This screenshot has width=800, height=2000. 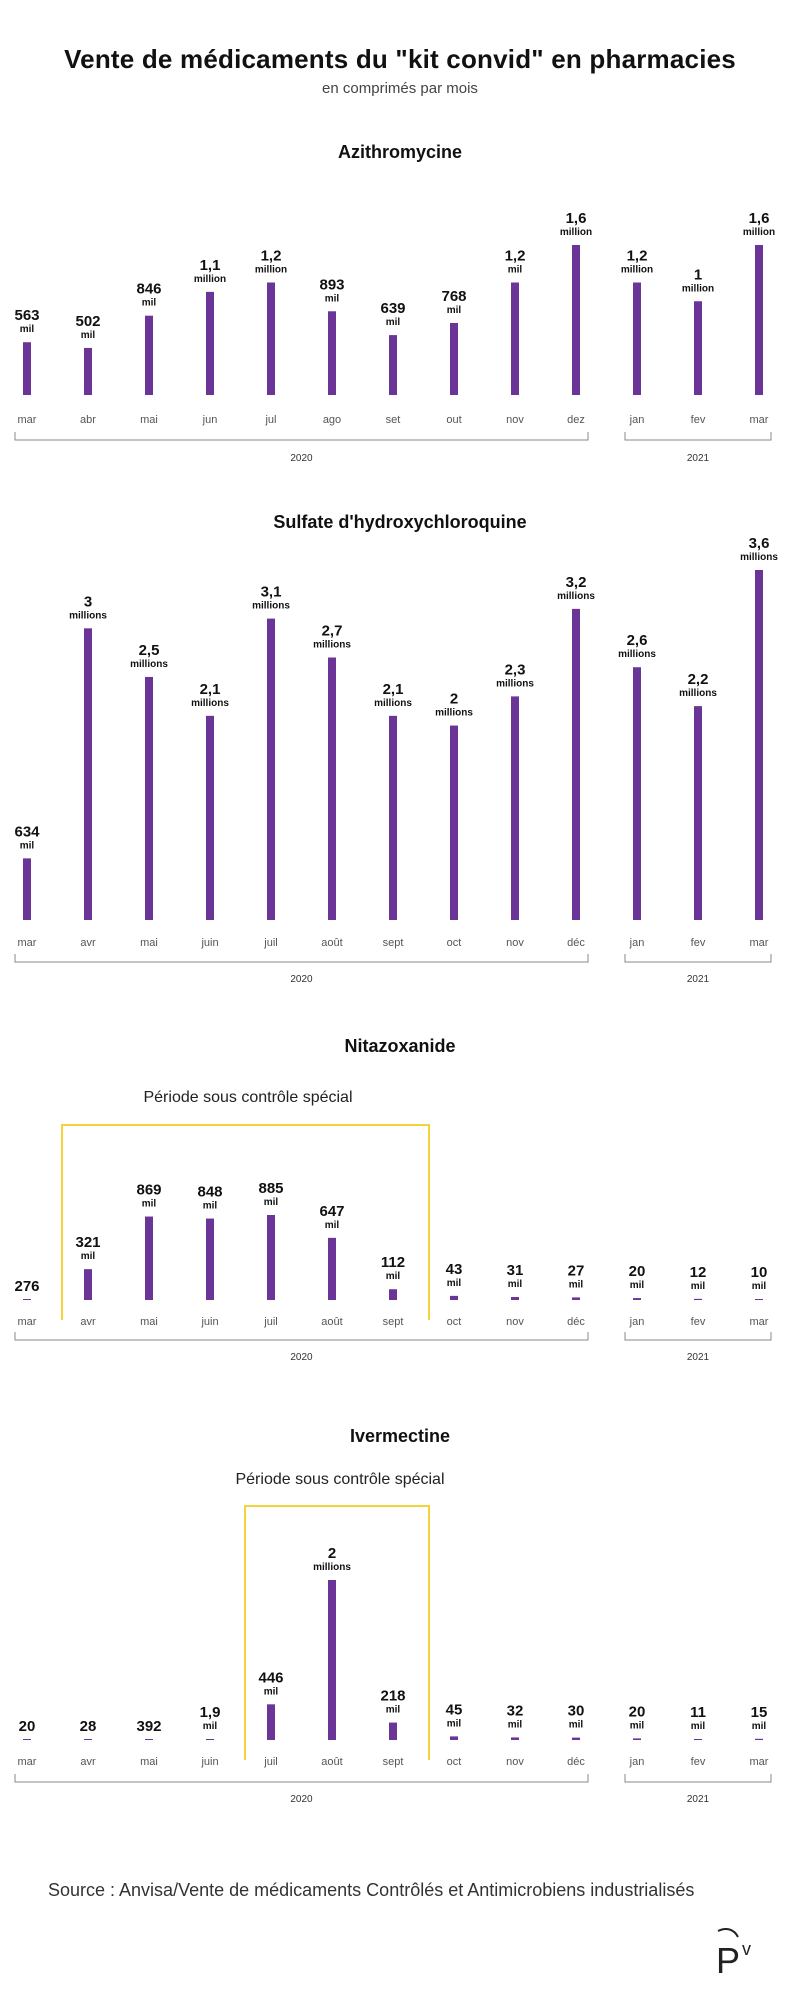 I want to click on data-label-value: 885, so click(x=270, y=1188).